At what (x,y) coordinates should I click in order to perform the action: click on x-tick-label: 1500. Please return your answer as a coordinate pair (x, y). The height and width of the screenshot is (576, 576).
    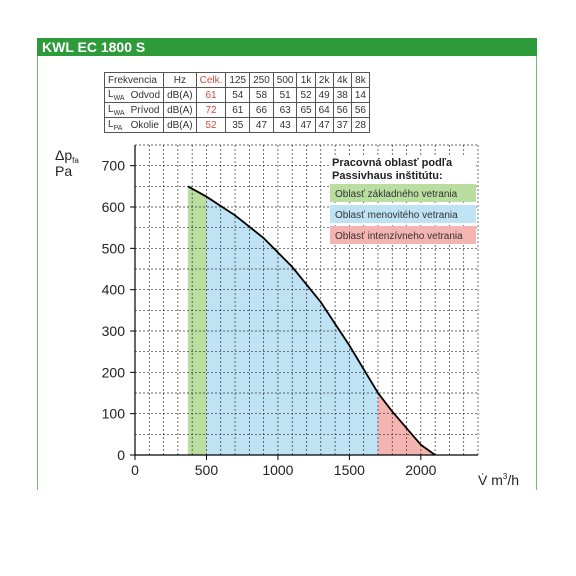
    Looking at the image, I should click on (349, 470).